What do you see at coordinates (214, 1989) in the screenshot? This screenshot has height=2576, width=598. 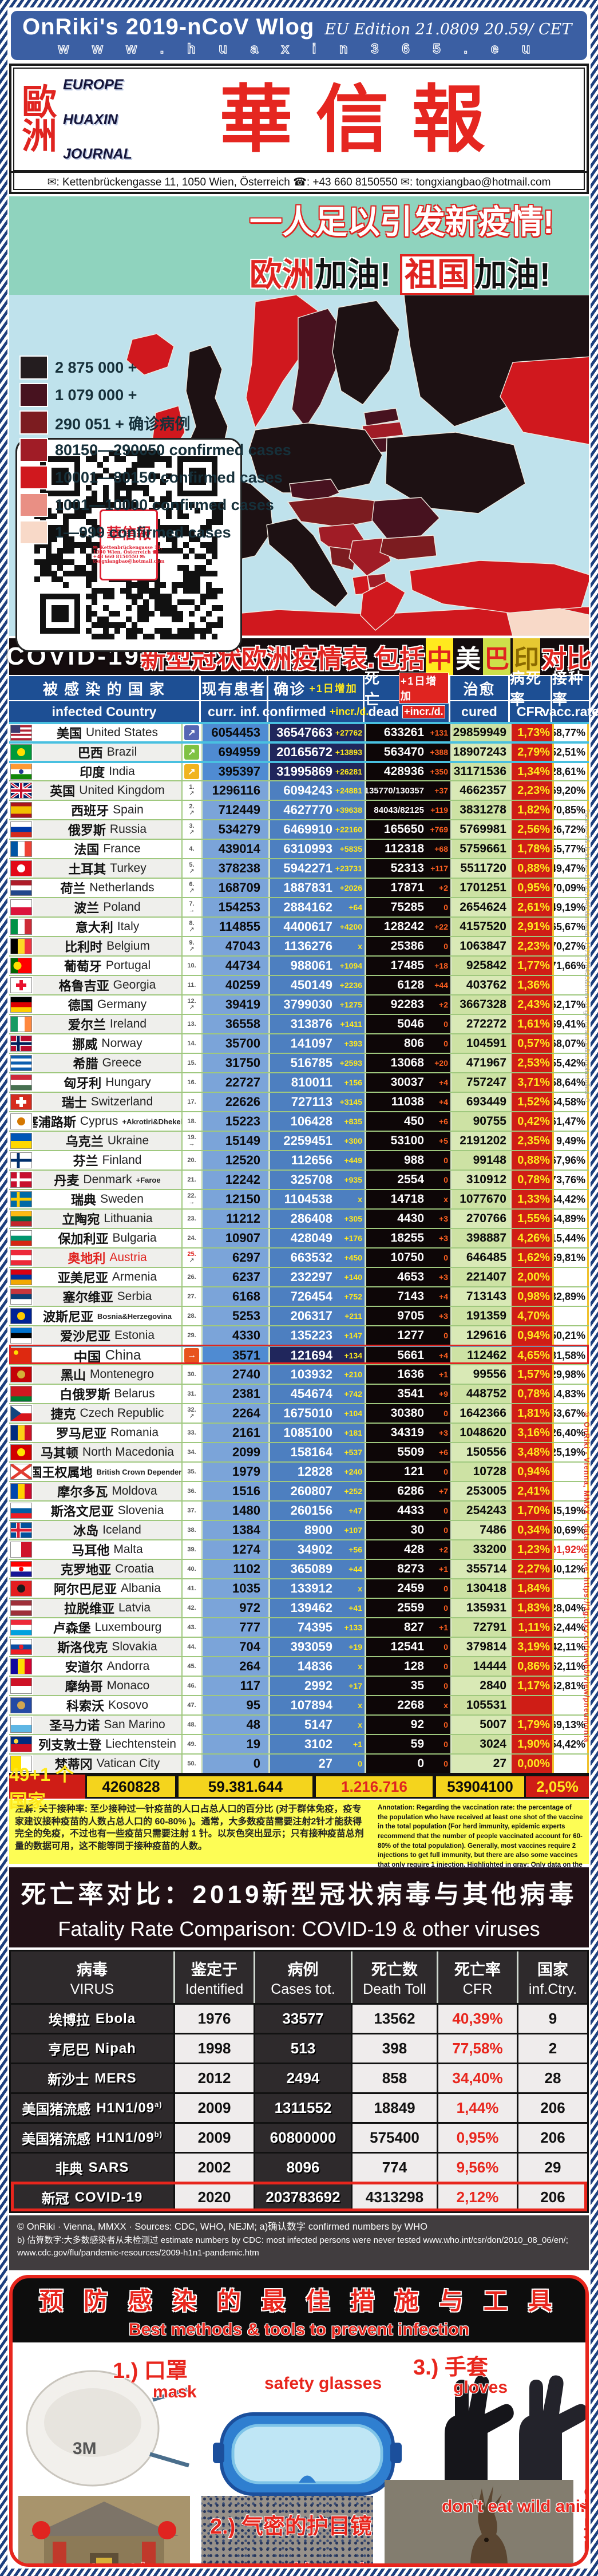 I see `fatality-header-en: Identified` at bounding box center [214, 1989].